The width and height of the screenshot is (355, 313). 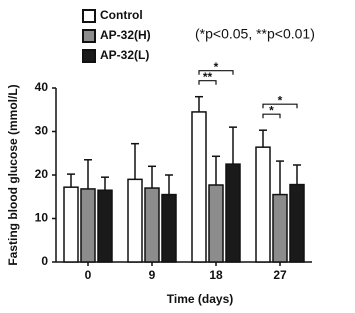 I want to click on y-tick-label: 40, so click(x=42, y=87).